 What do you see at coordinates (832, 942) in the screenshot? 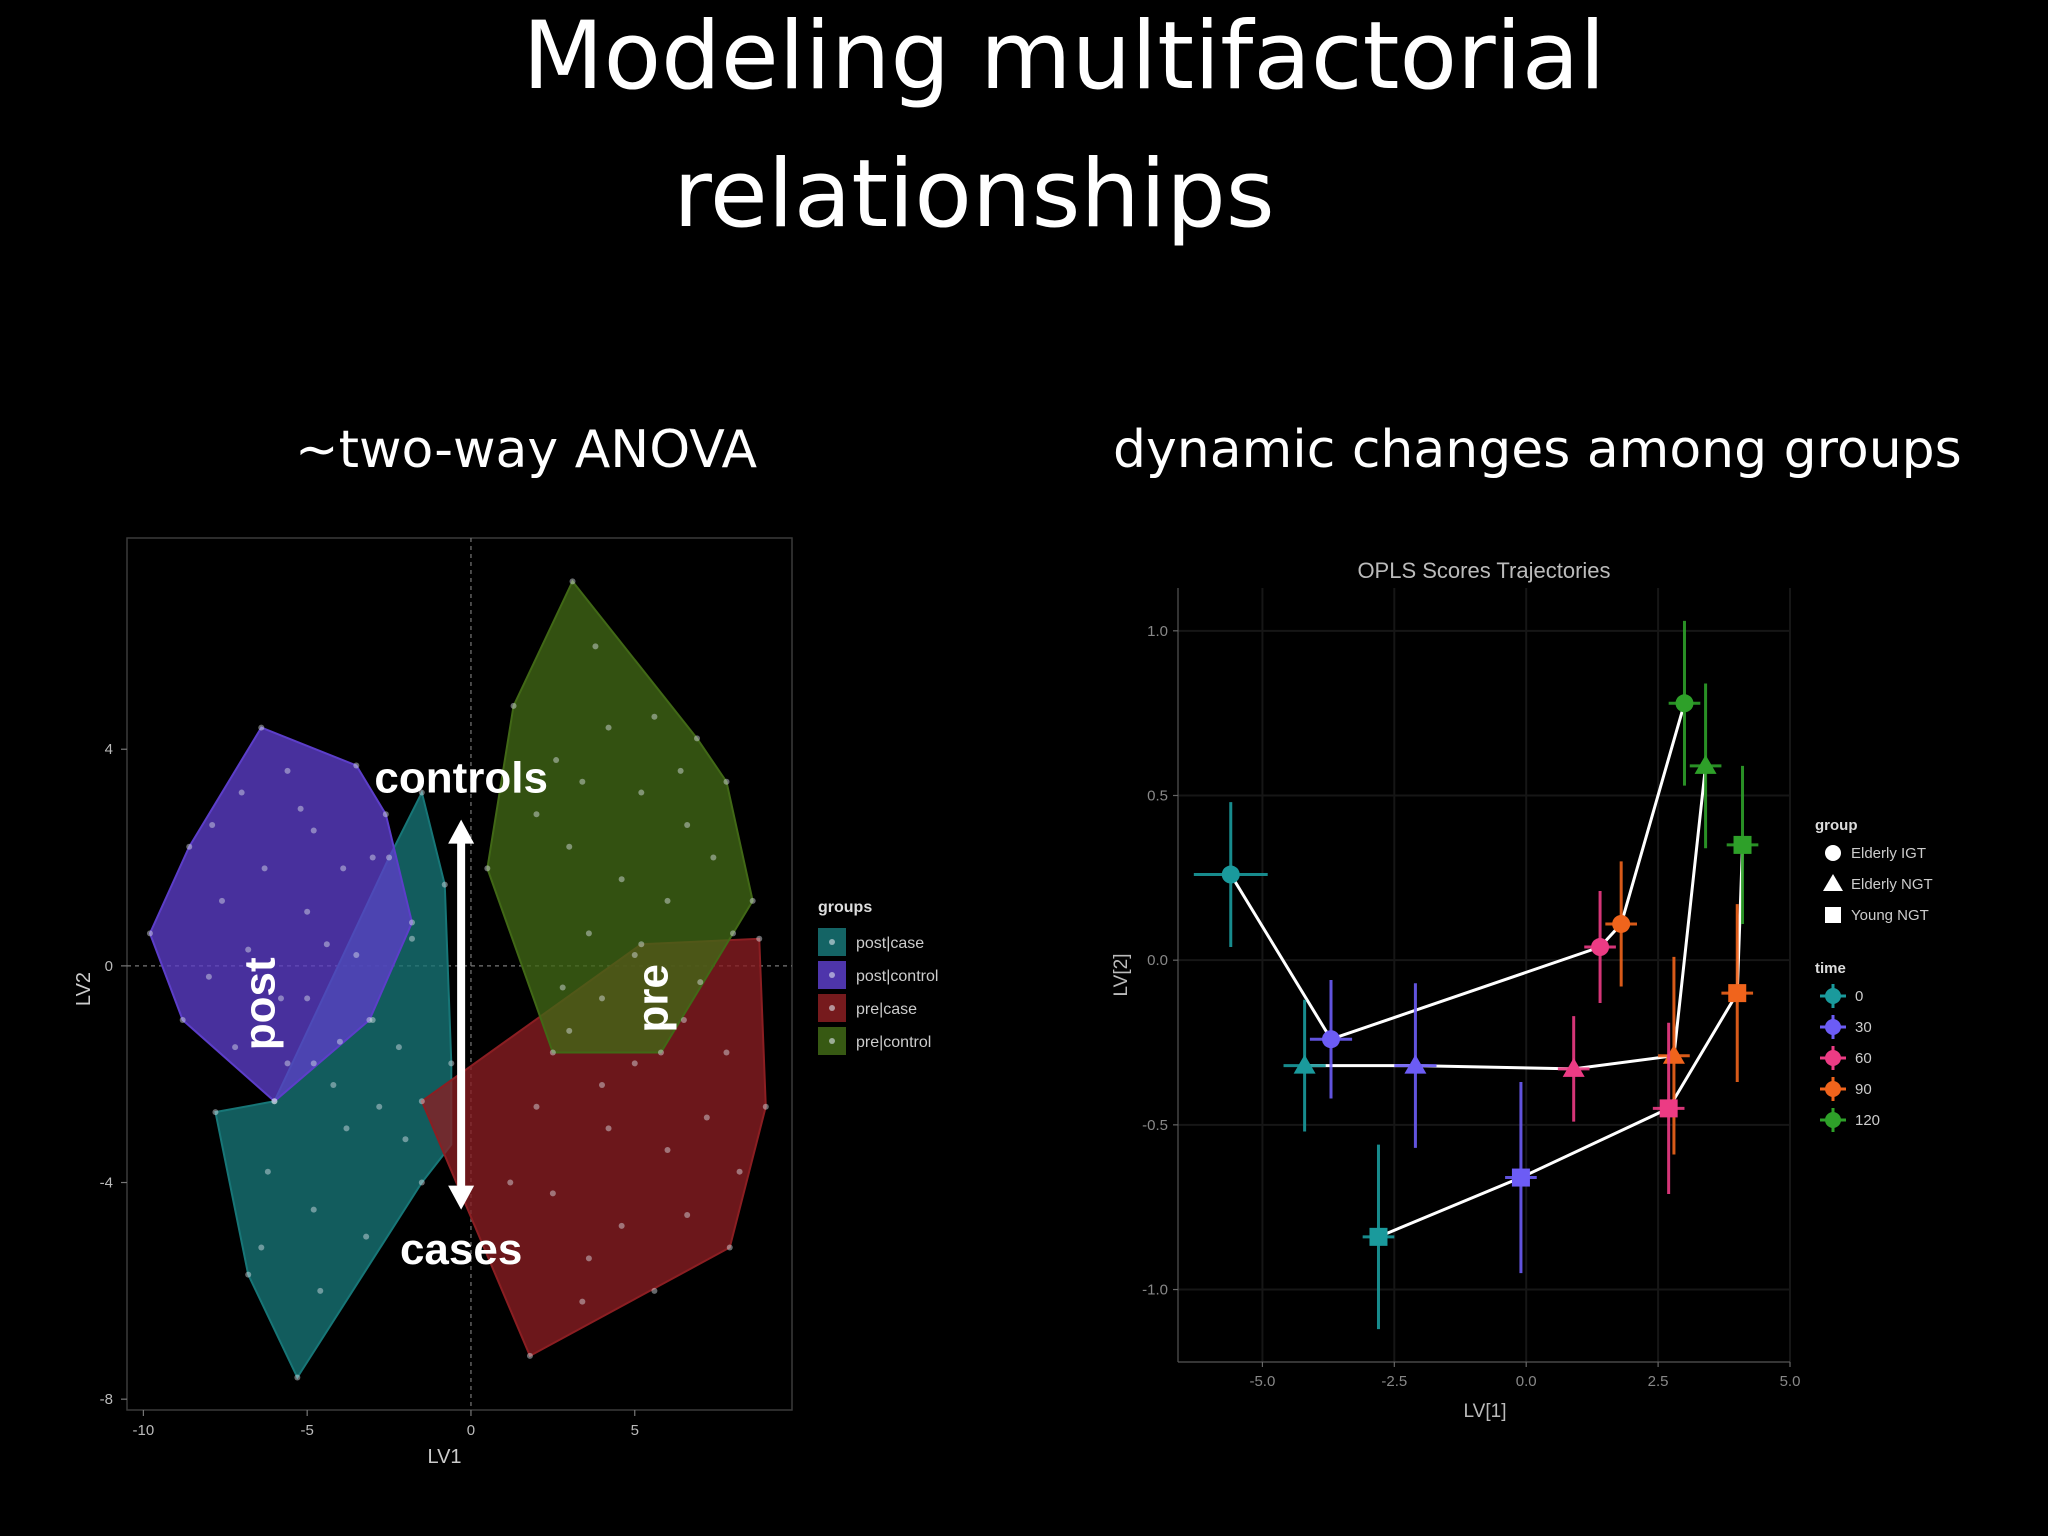
I see `legend-swatch-post-case` at bounding box center [832, 942].